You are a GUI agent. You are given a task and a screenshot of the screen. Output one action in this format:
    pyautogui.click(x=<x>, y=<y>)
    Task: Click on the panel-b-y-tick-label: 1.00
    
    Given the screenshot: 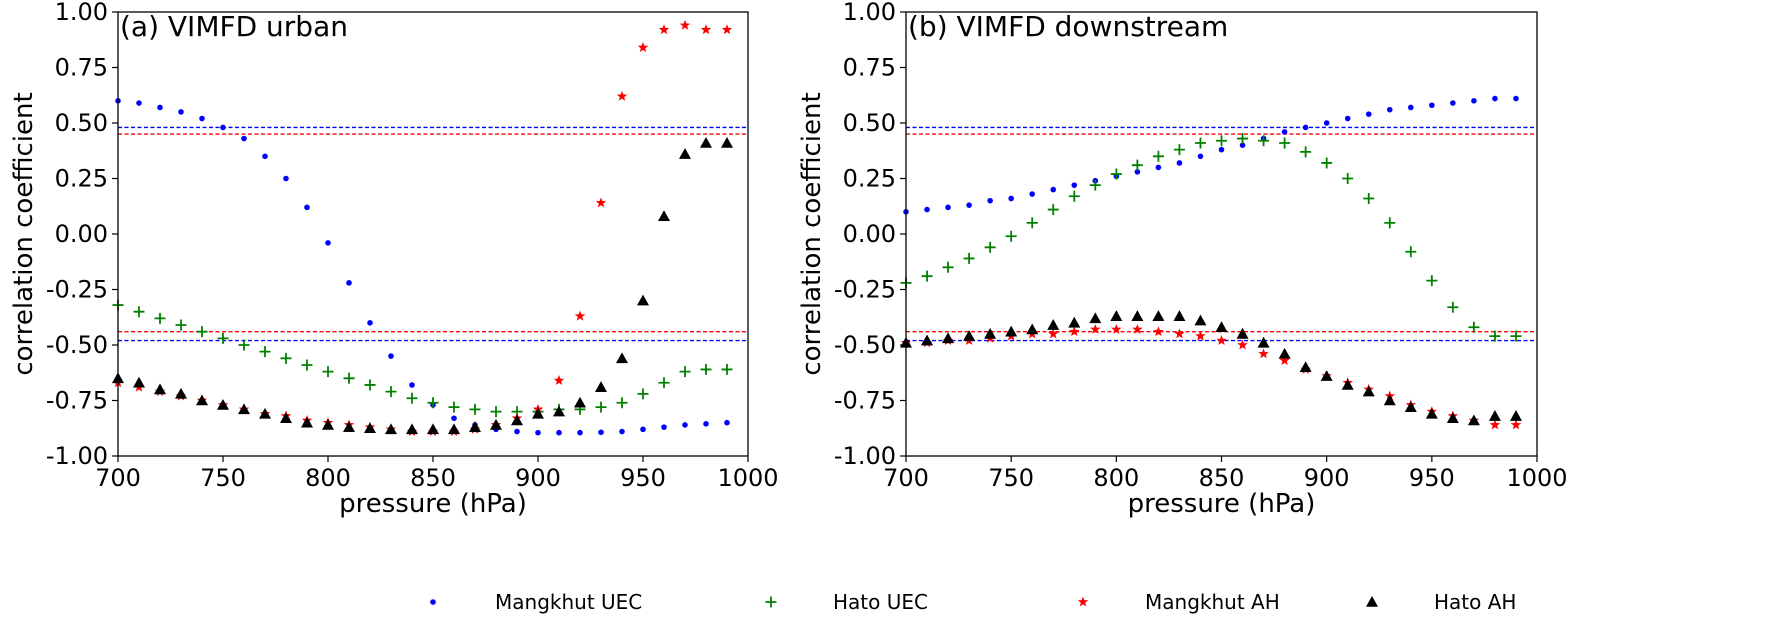 What is the action you would take?
    pyautogui.click(x=869, y=13)
    